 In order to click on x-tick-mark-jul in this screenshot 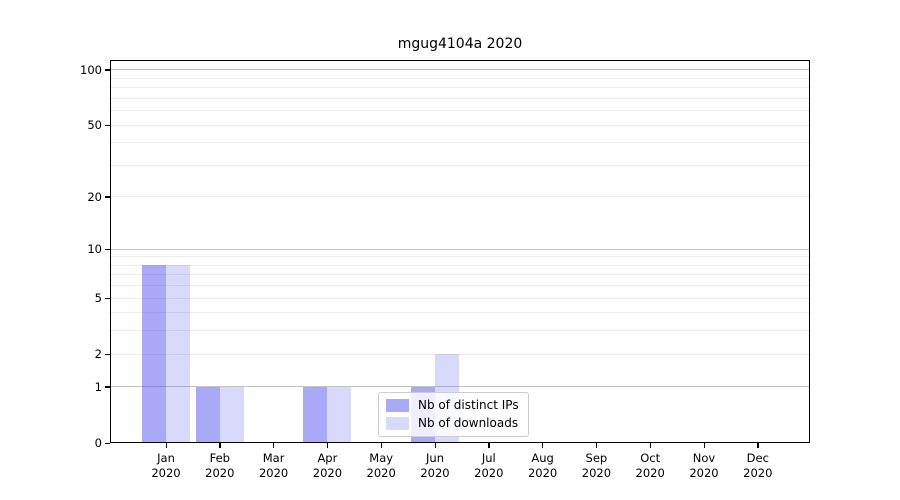, I will do `click(489, 445)`.